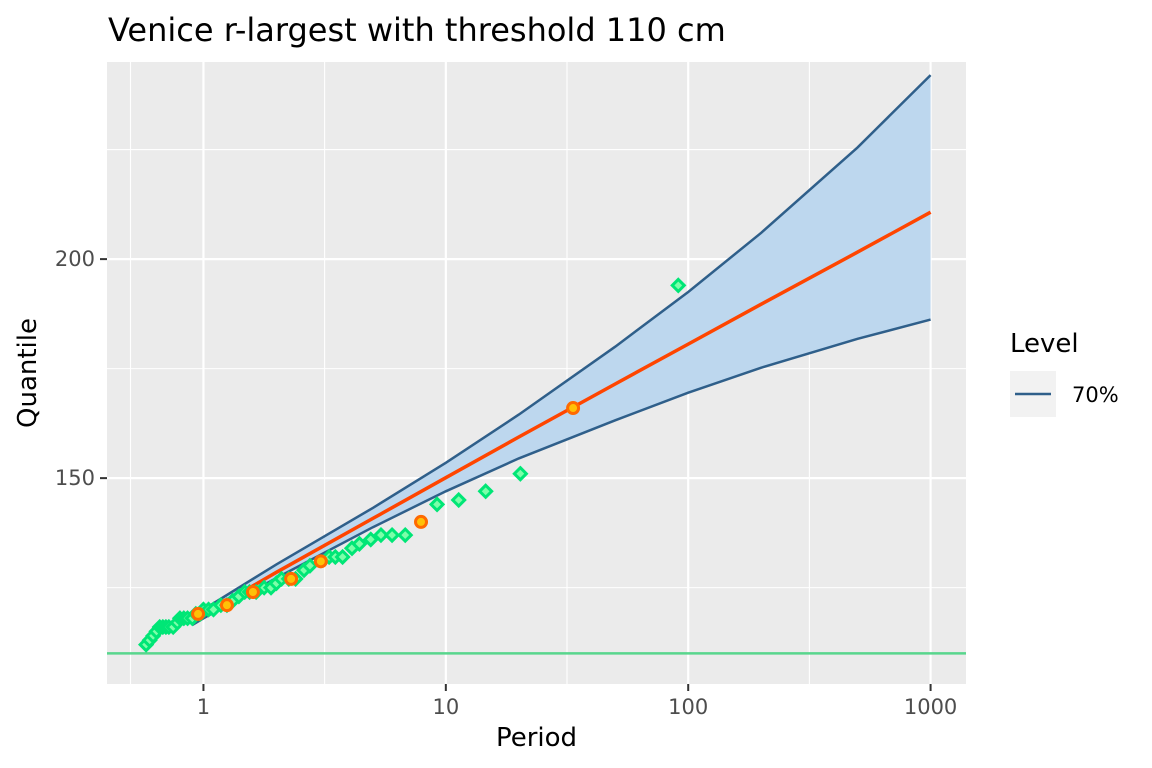 Image resolution: width=1152 pixels, height=768 pixels. I want to click on x-tick-label: 100, so click(688, 707).